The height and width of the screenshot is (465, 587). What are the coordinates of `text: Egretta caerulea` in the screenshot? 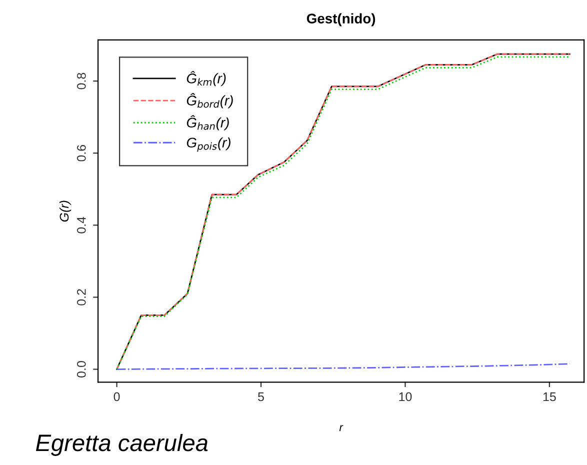 It's located at (122, 445).